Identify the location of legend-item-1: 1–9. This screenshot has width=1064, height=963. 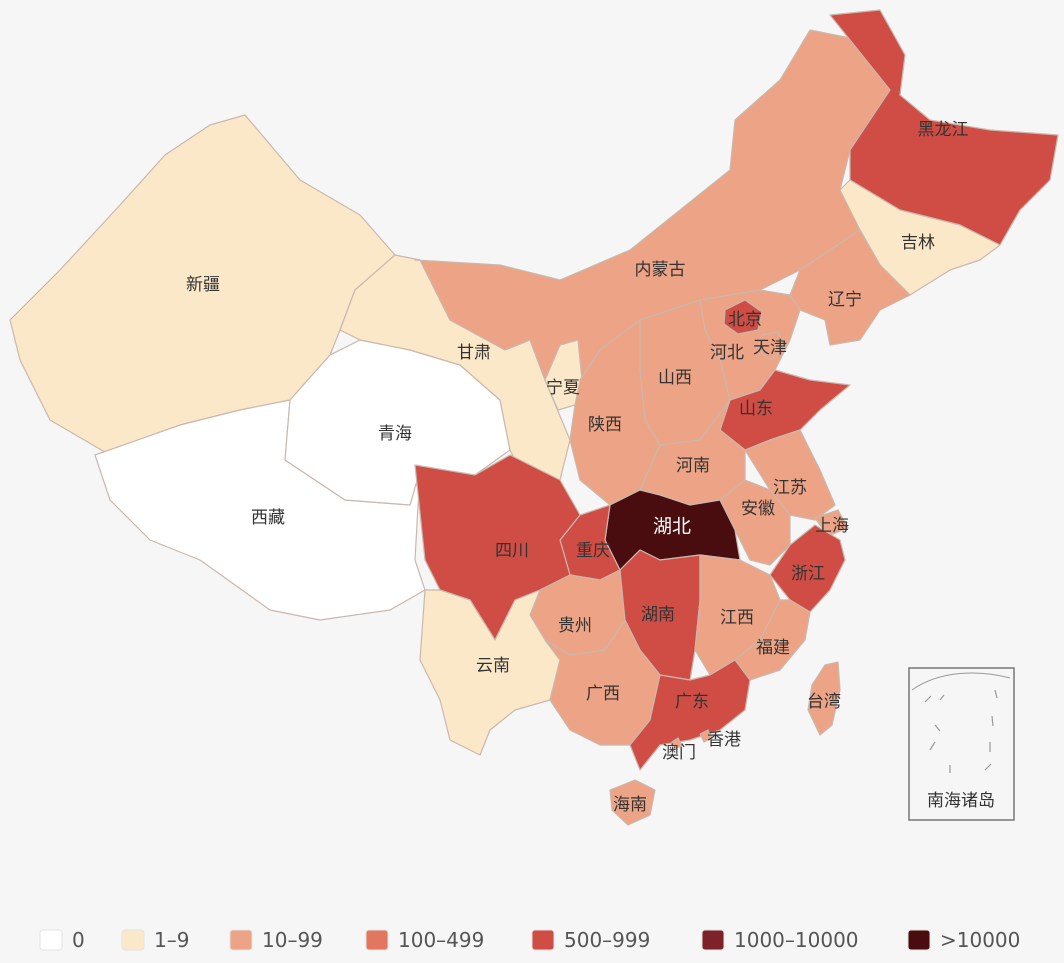
(155, 940).